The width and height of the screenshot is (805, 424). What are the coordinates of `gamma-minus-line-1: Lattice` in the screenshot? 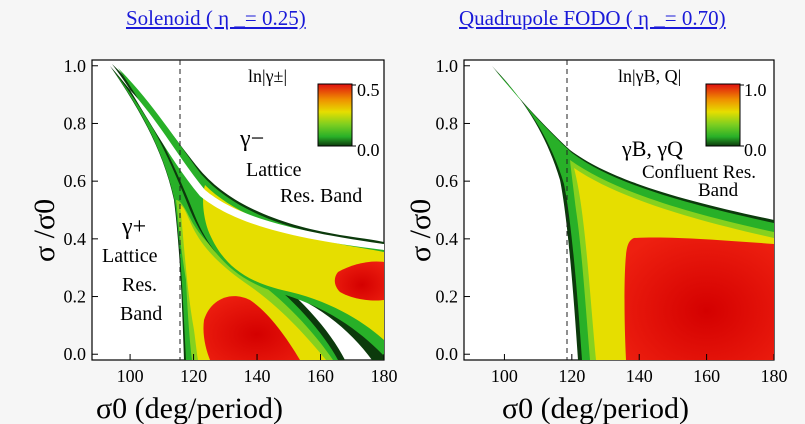 It's located at (274, 170).